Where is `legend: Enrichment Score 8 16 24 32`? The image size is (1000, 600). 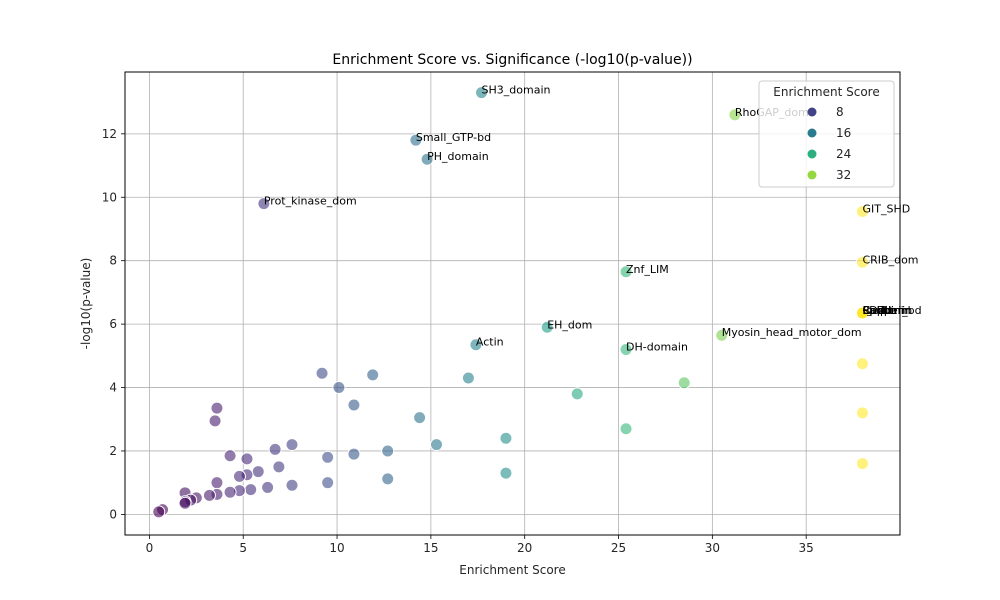 legend: Enrichment Score 8 16 24 32 is located at coordinates (826, 134).